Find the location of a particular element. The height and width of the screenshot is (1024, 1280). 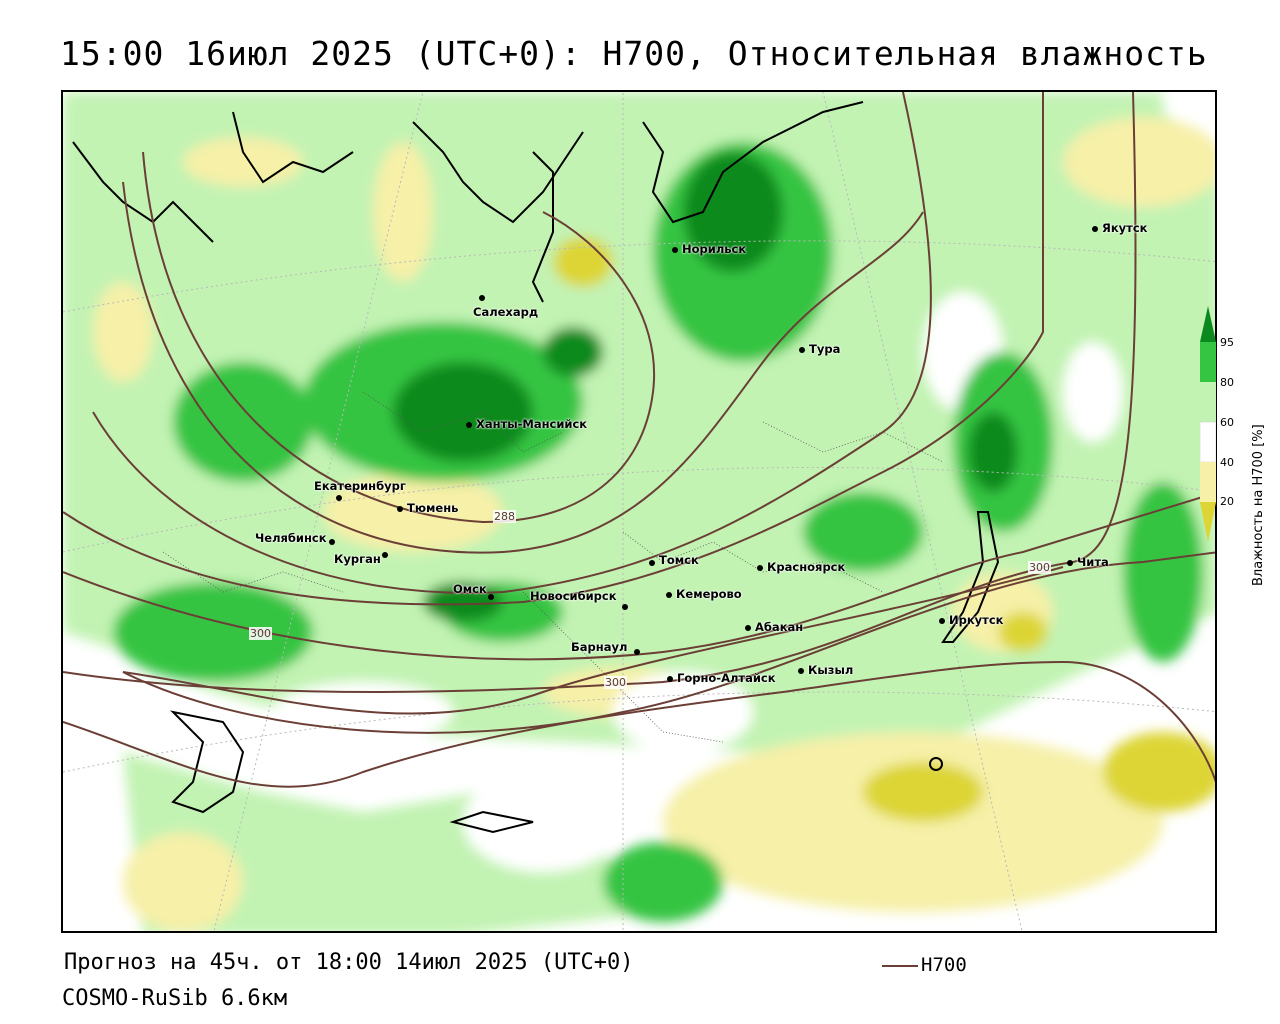

city-marker: Тура is located at coordinates (819, 349).